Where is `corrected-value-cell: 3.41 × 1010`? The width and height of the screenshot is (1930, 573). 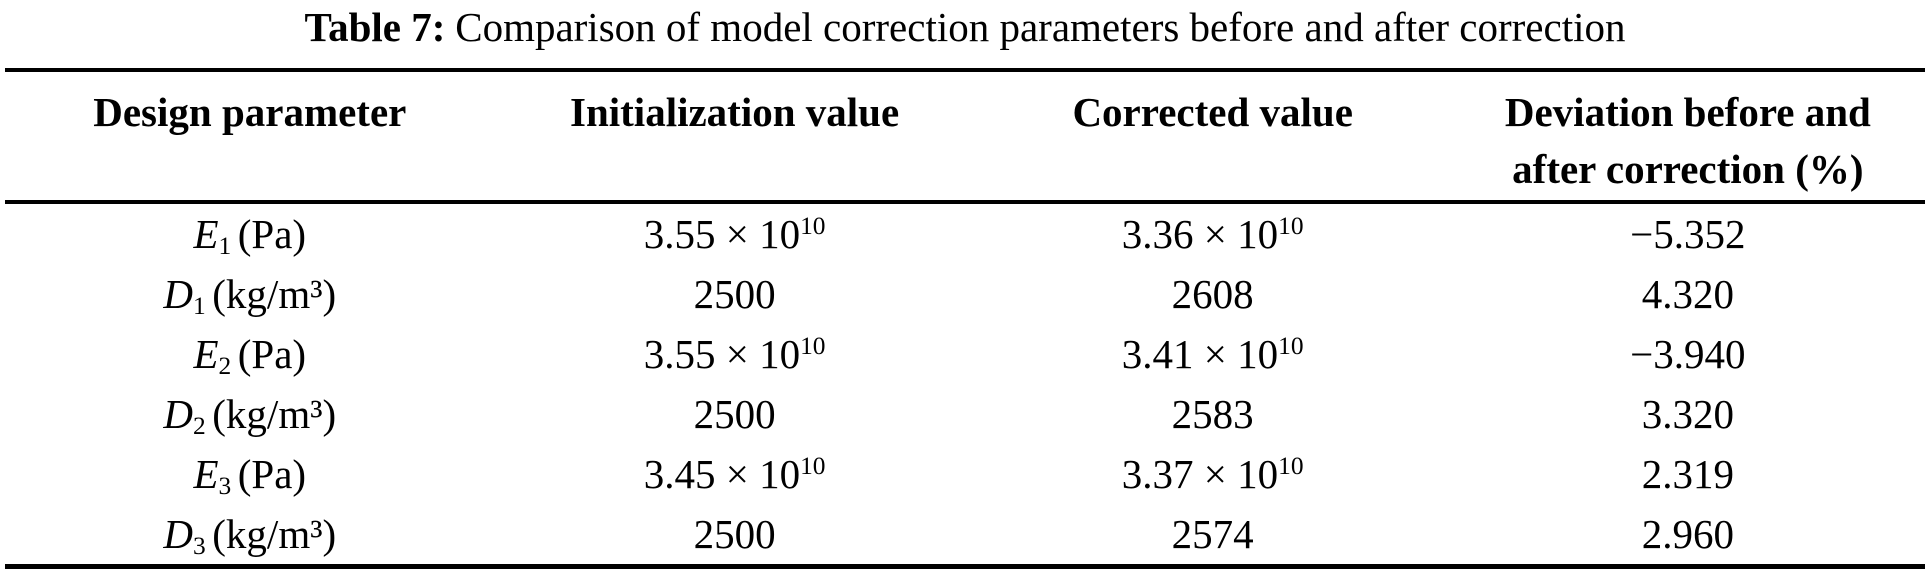
corrected-value-cell: 3.41 × 1010 is located at coordinates (1213, 354).